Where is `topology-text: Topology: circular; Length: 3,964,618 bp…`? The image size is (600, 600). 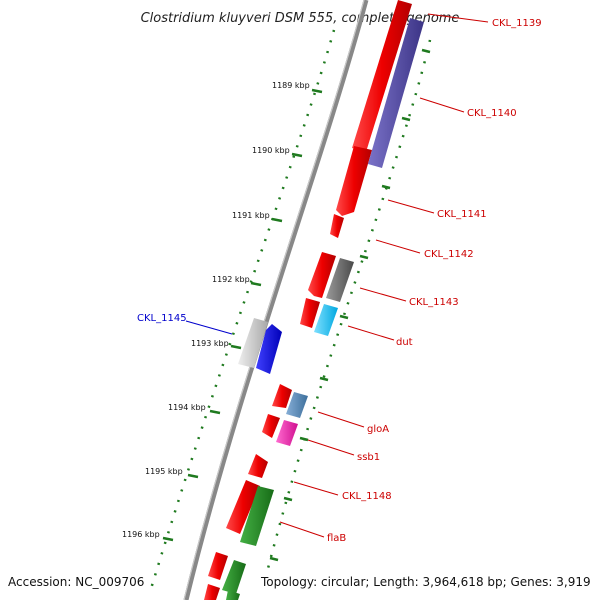
topology-text: Topology: circular; Length: 3,964,618 bp… is located at coordinates (425, 582).